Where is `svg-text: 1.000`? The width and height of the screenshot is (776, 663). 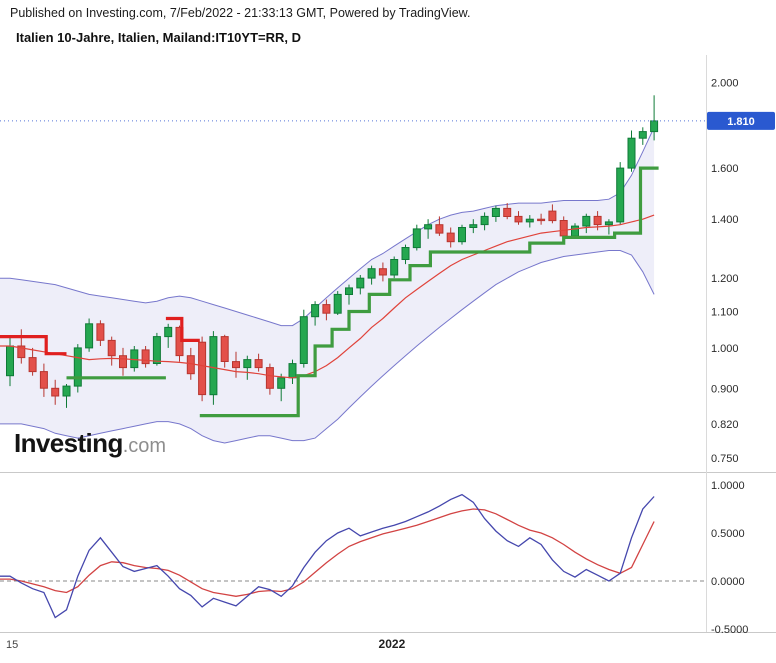 svg-text: 1.000 is located at coordinates (725, 349).